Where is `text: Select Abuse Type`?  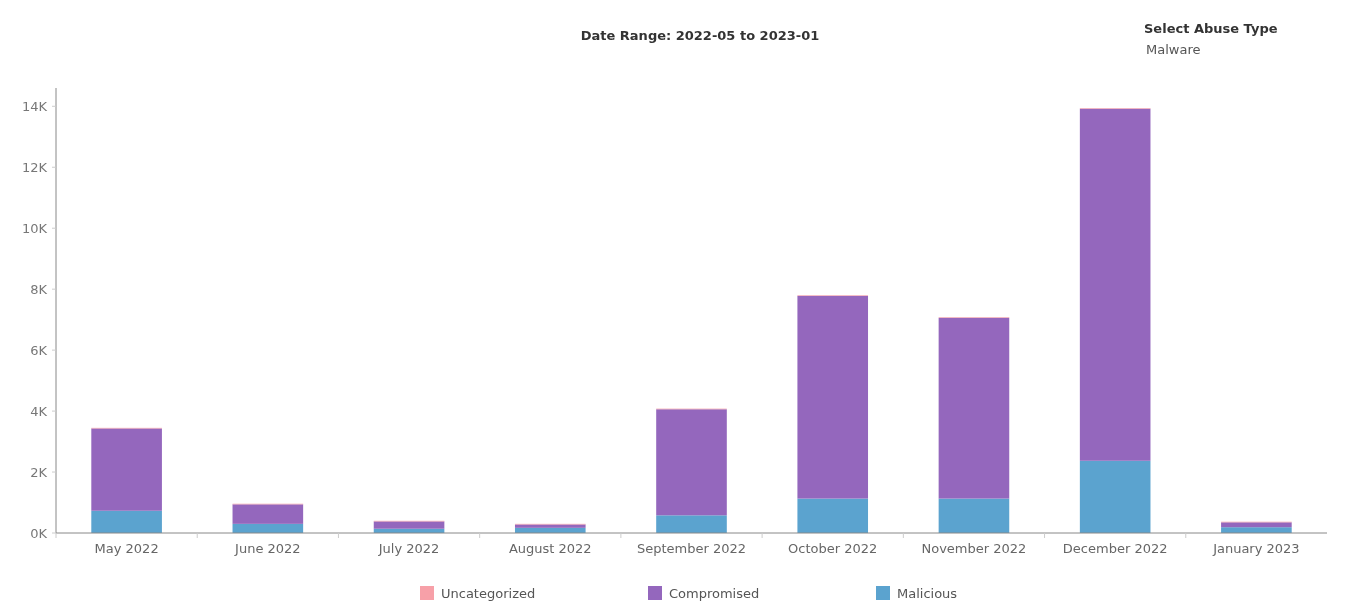
text: Select Abuse Type is located at coordinates (1211, 28).